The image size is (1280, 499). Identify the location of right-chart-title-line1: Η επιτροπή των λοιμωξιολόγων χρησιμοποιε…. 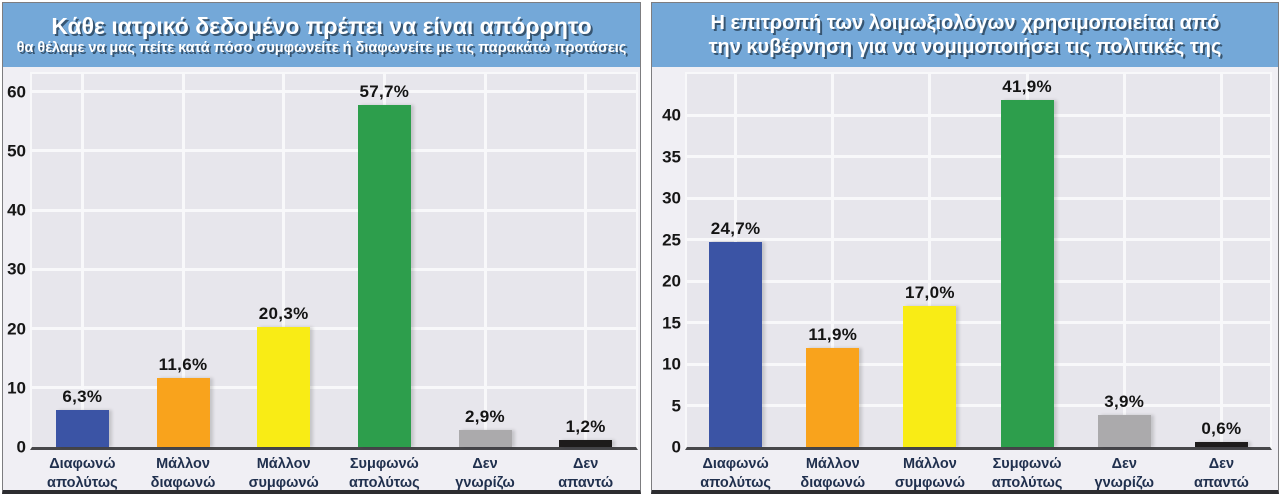
(965, 22).